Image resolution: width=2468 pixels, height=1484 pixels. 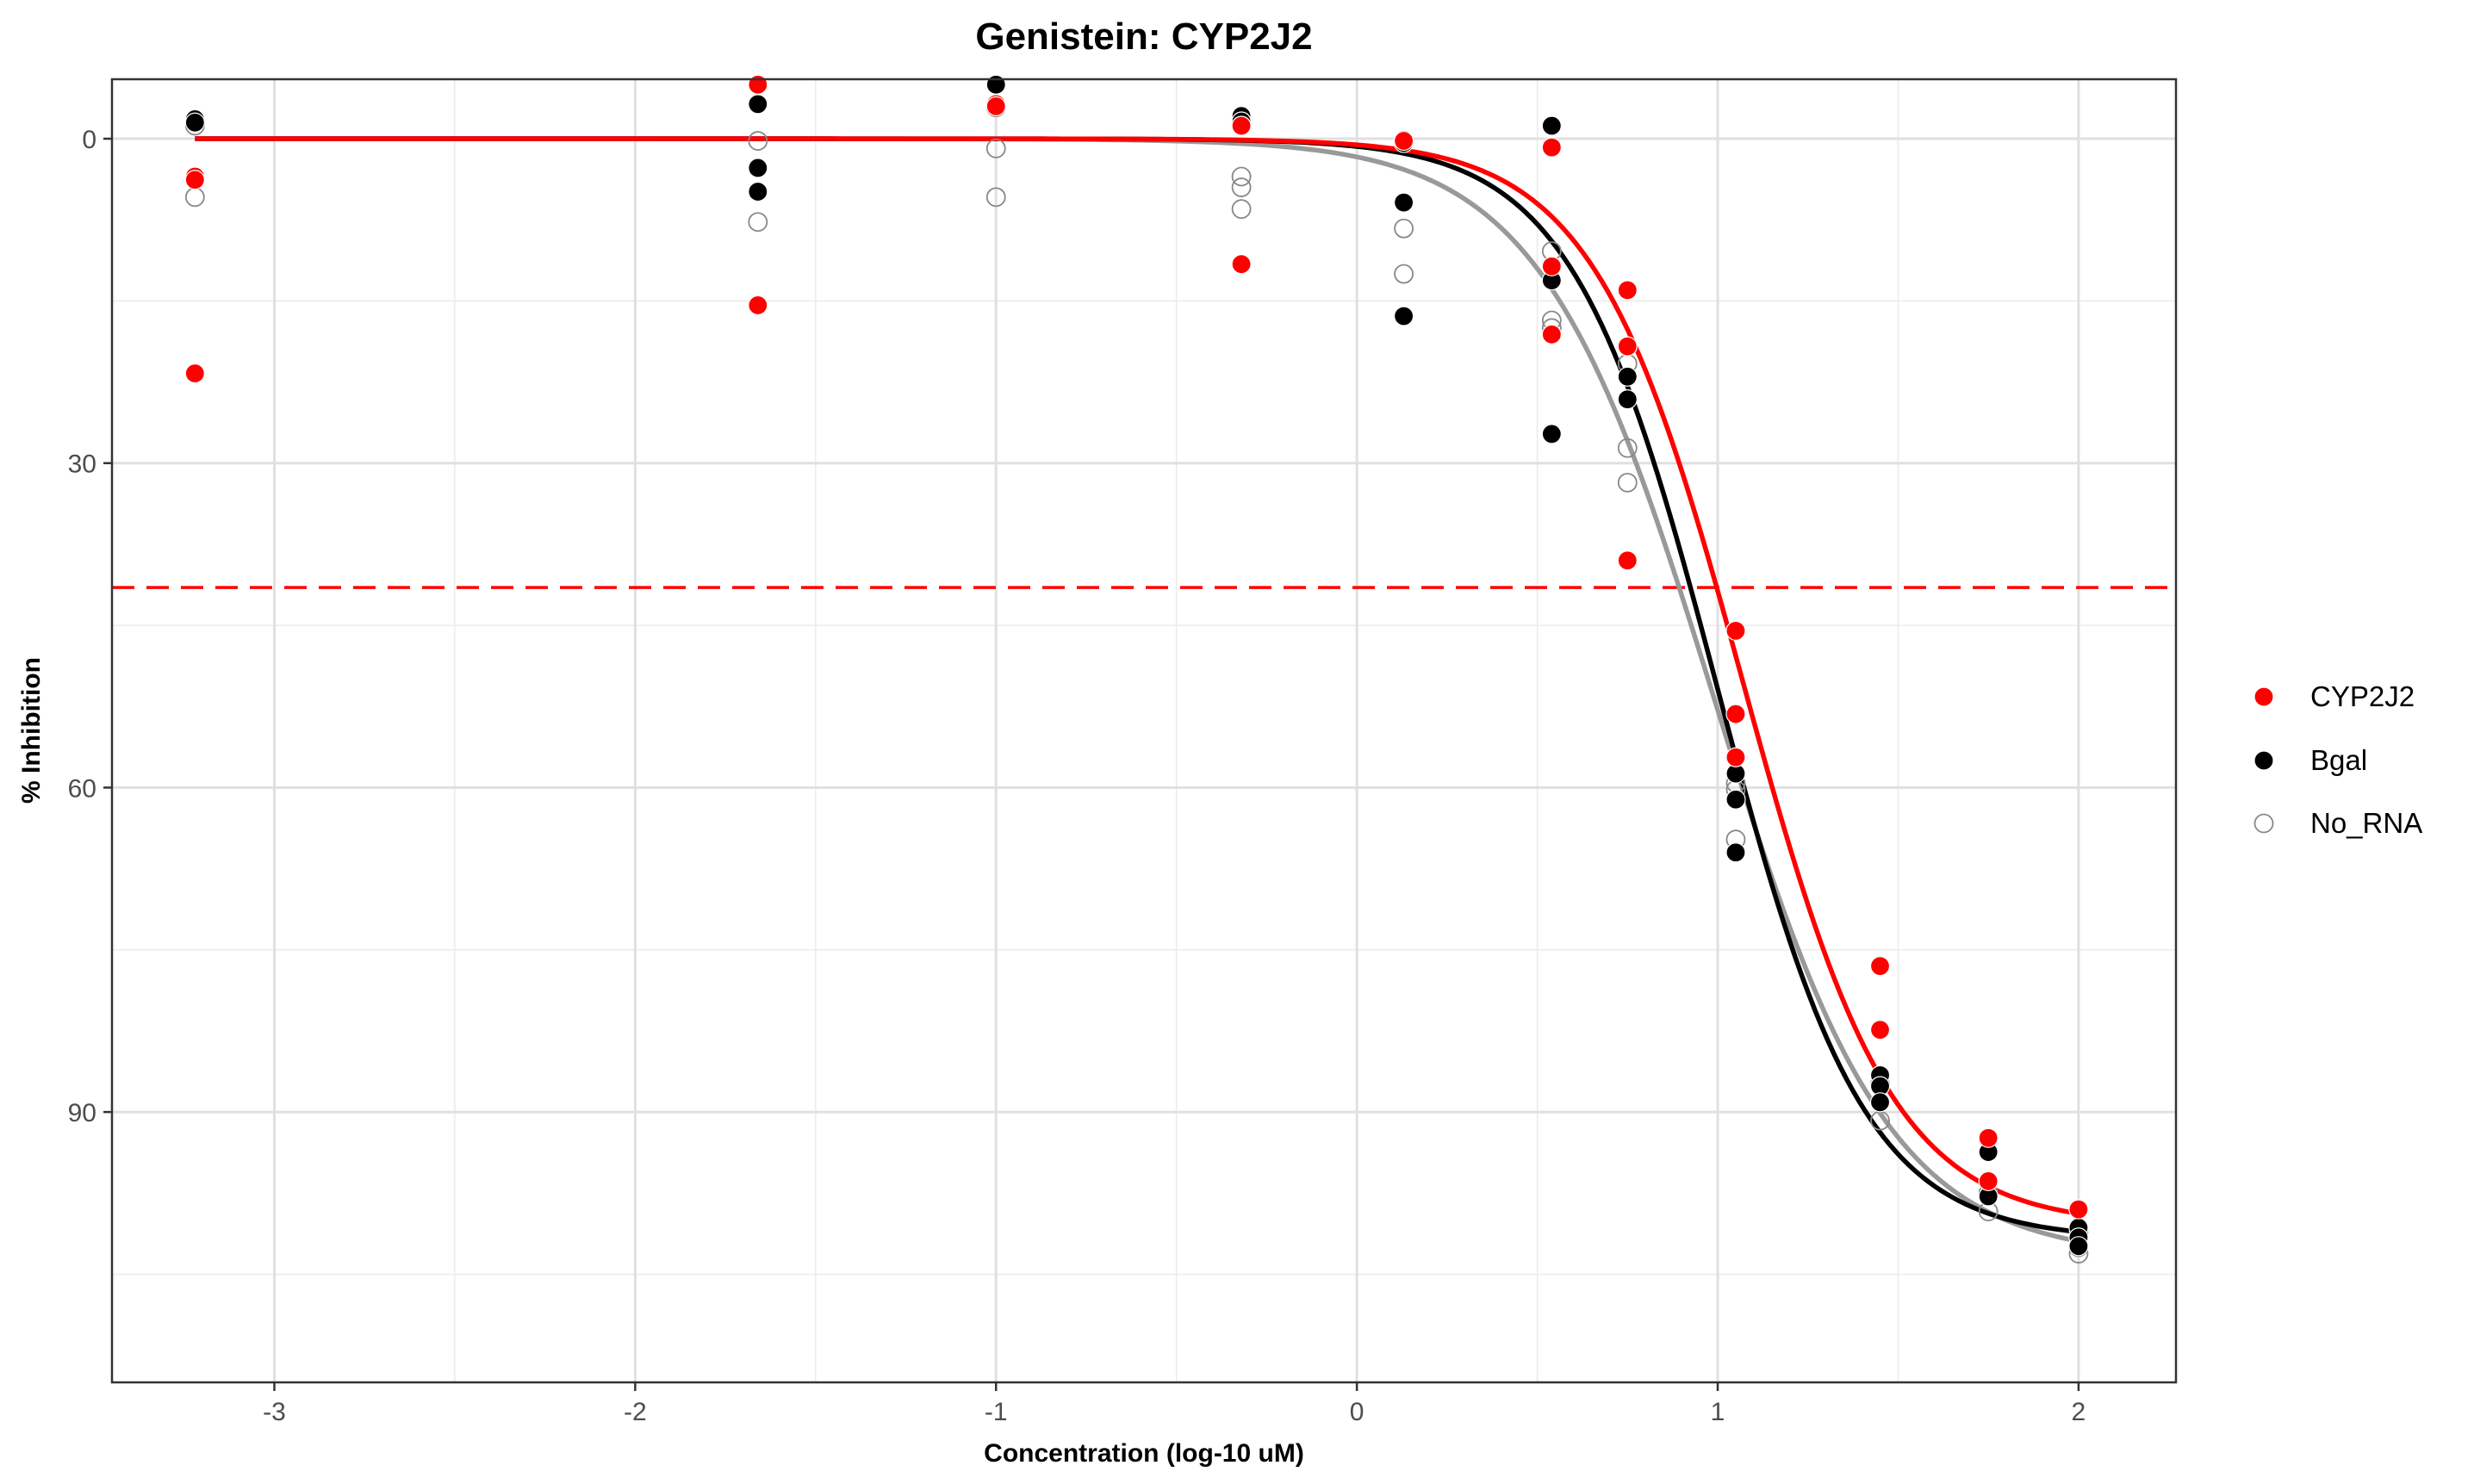 What do you see at coordinates (2079, 1412) in the screenshot?
I see `x-tick-label: 2` at bounding box center [2079, 1412].